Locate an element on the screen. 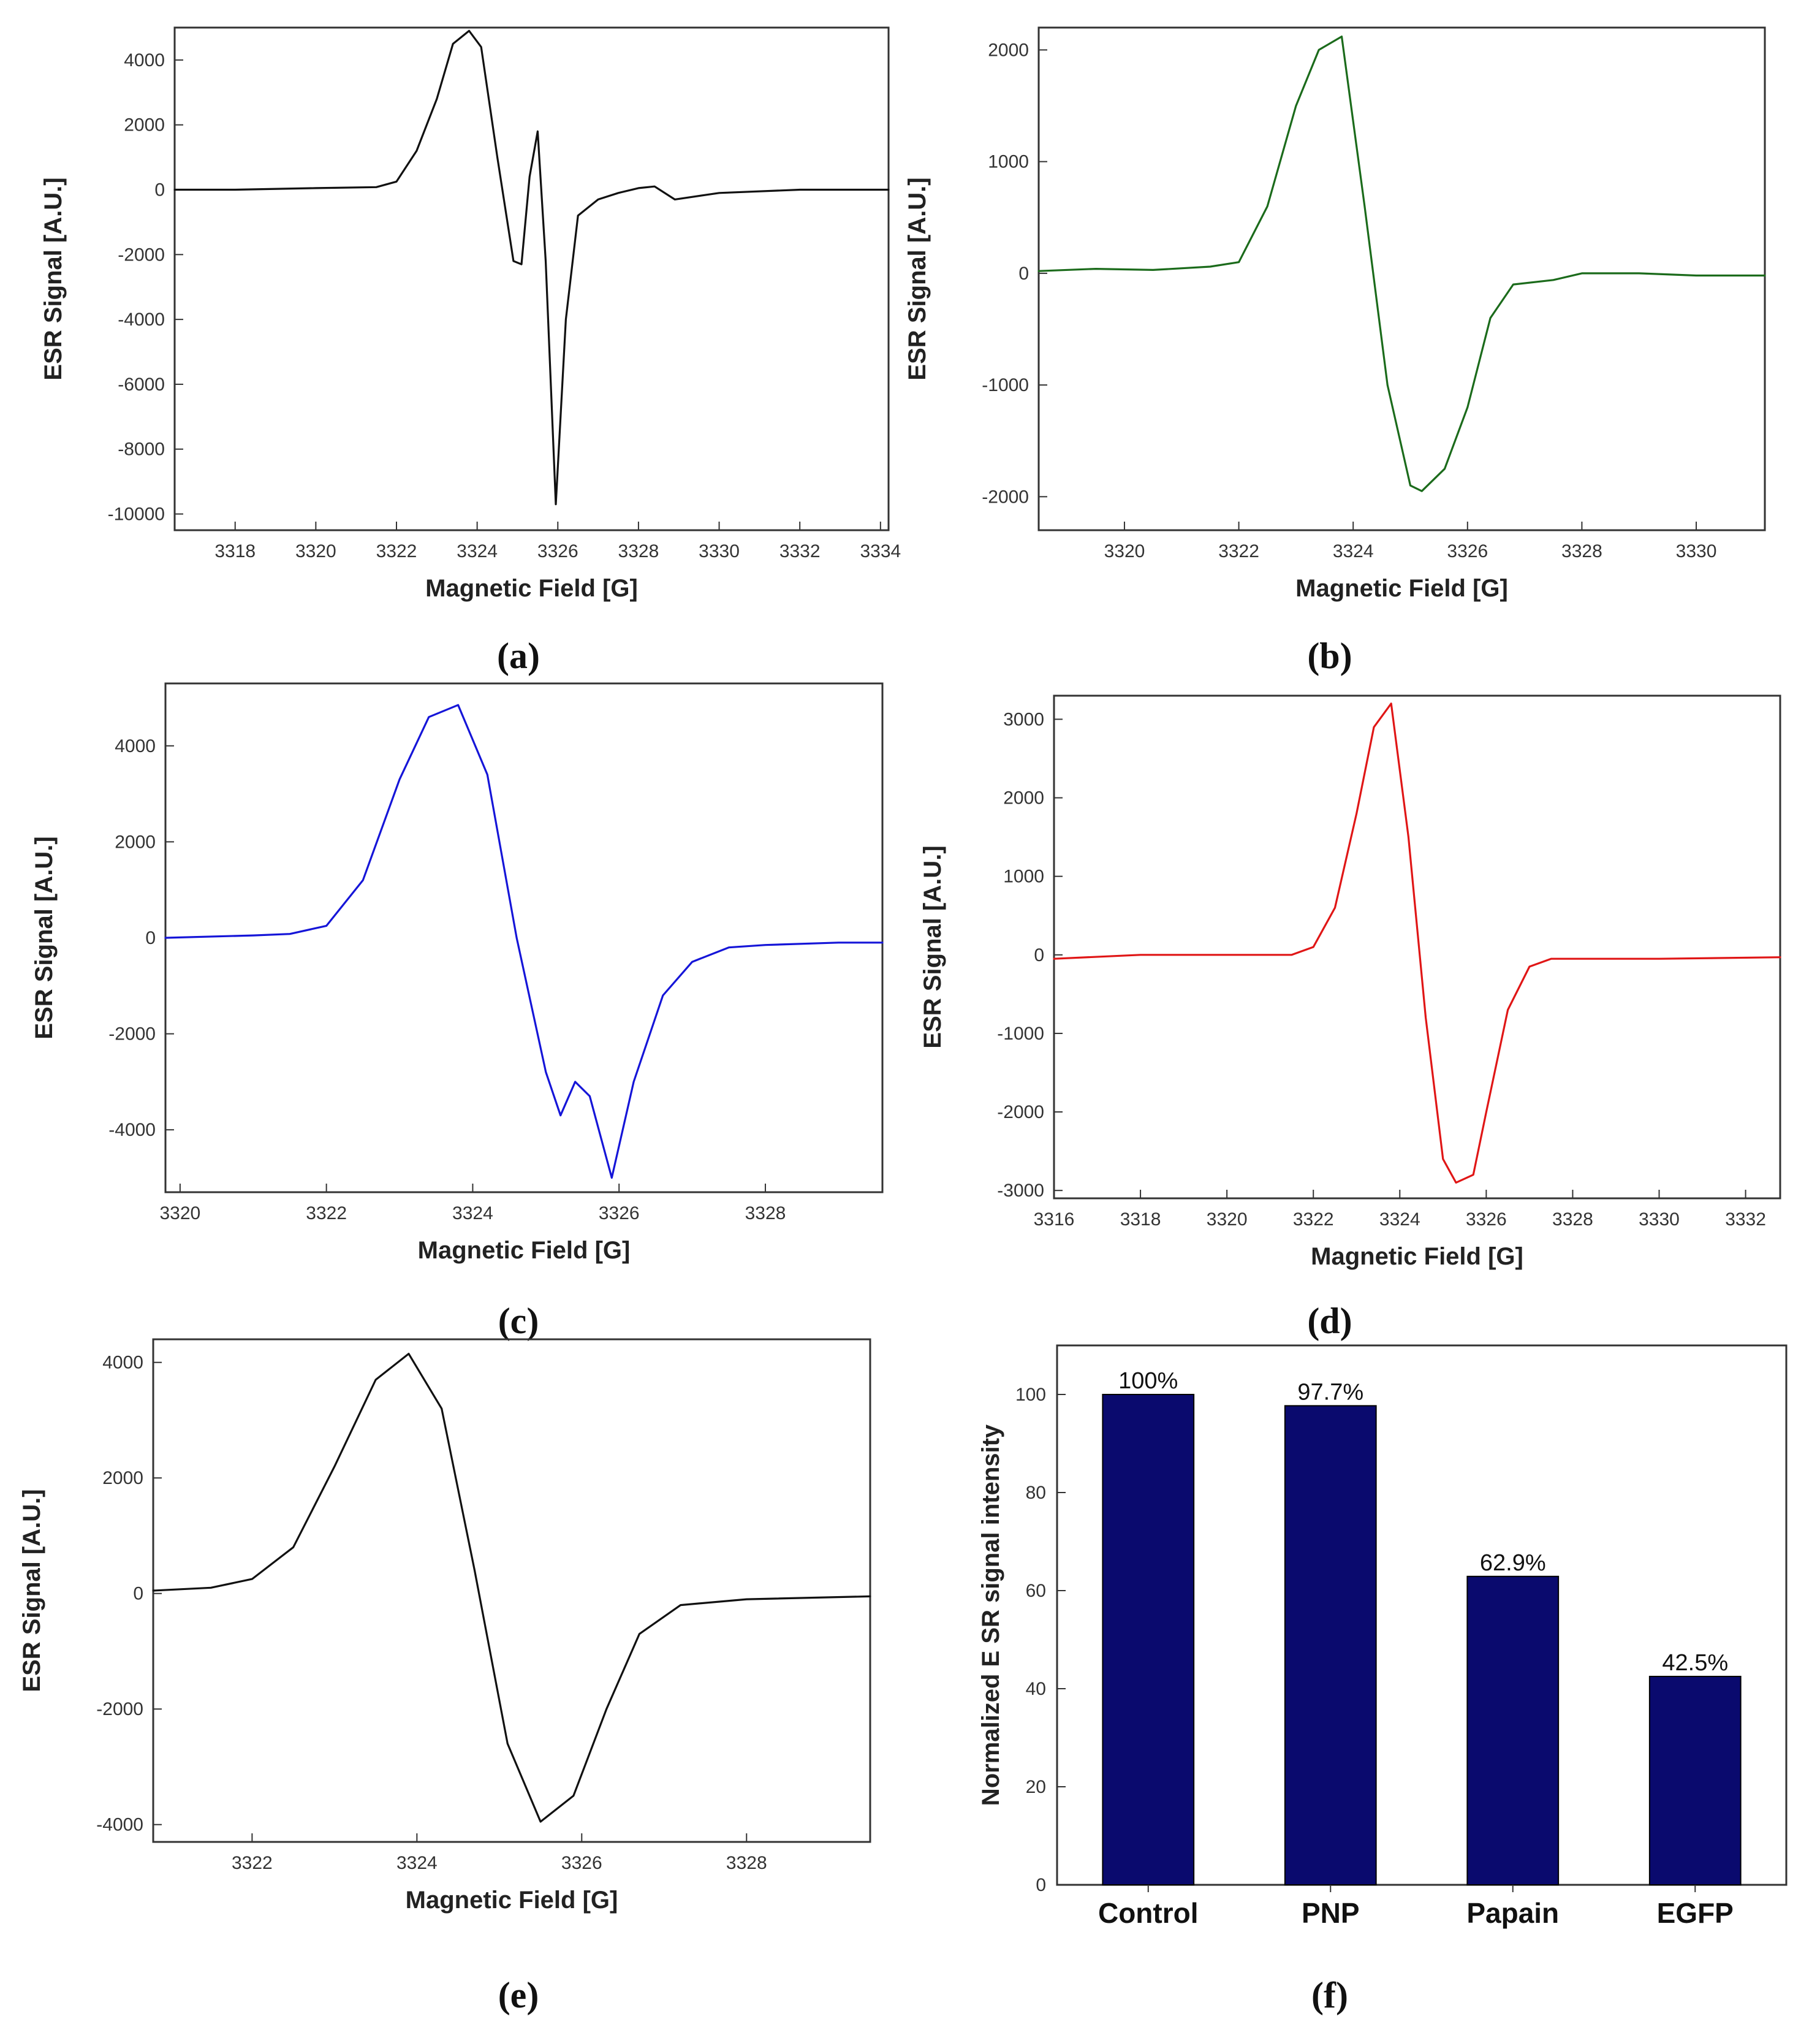 The image size is (1820, 2035). y-tick-label: 20 is located at coordinates (1036, 1787).